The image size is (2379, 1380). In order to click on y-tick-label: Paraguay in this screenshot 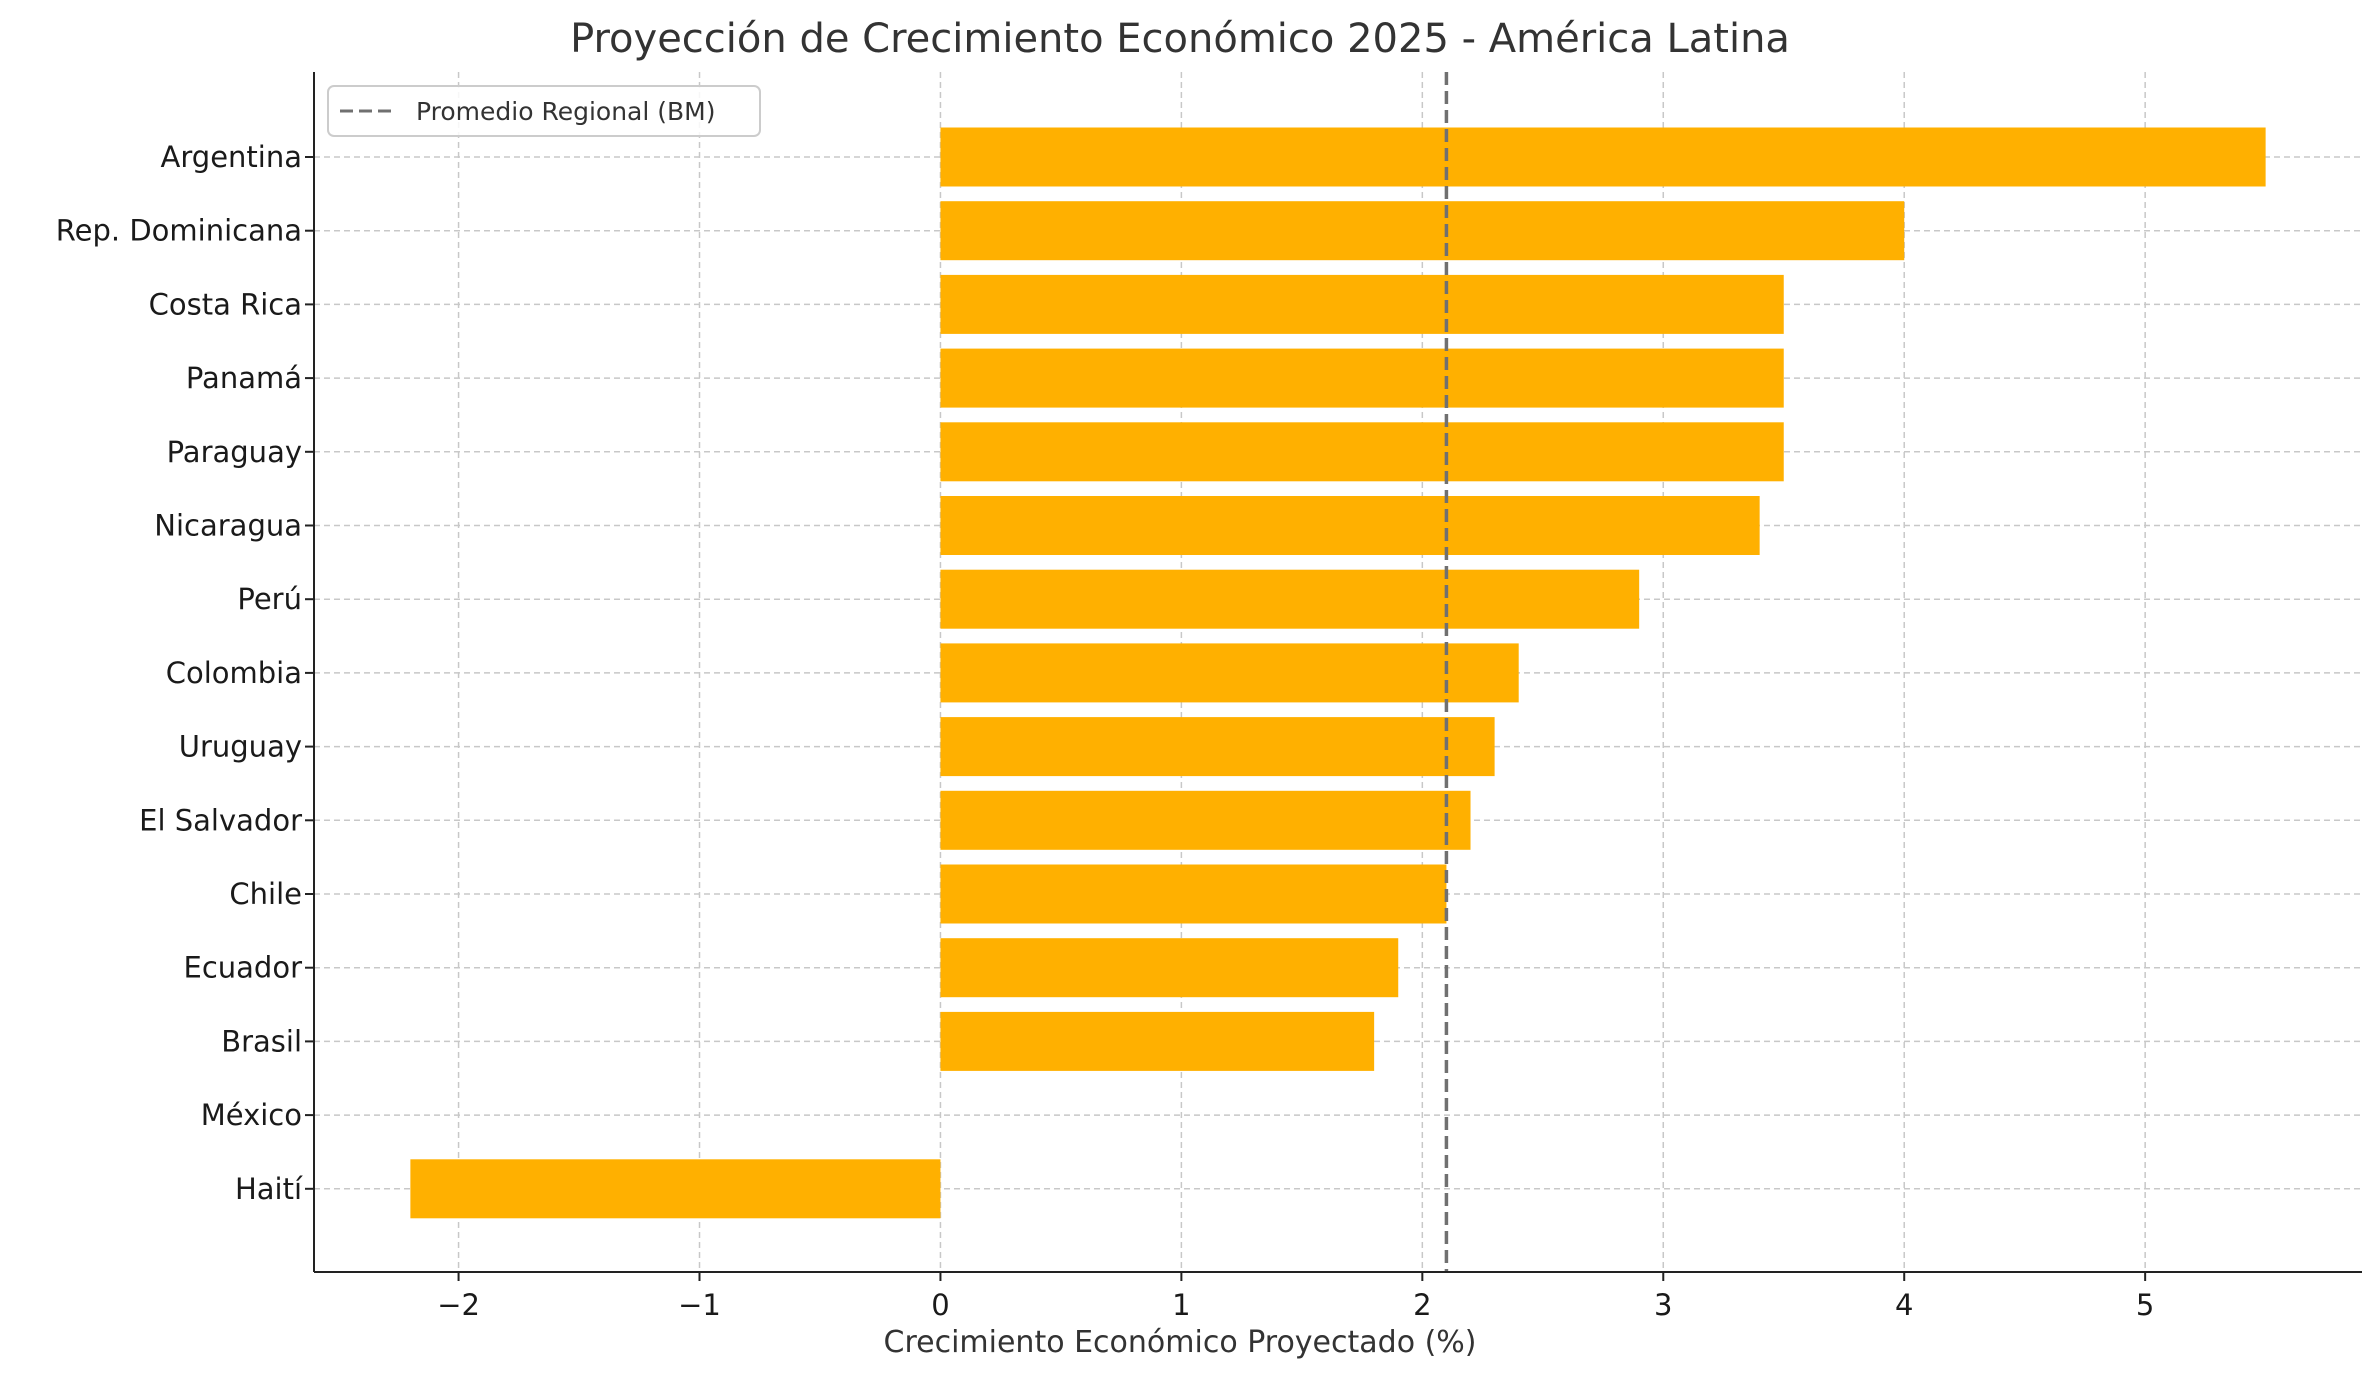, I will do `click(234, 452)`.